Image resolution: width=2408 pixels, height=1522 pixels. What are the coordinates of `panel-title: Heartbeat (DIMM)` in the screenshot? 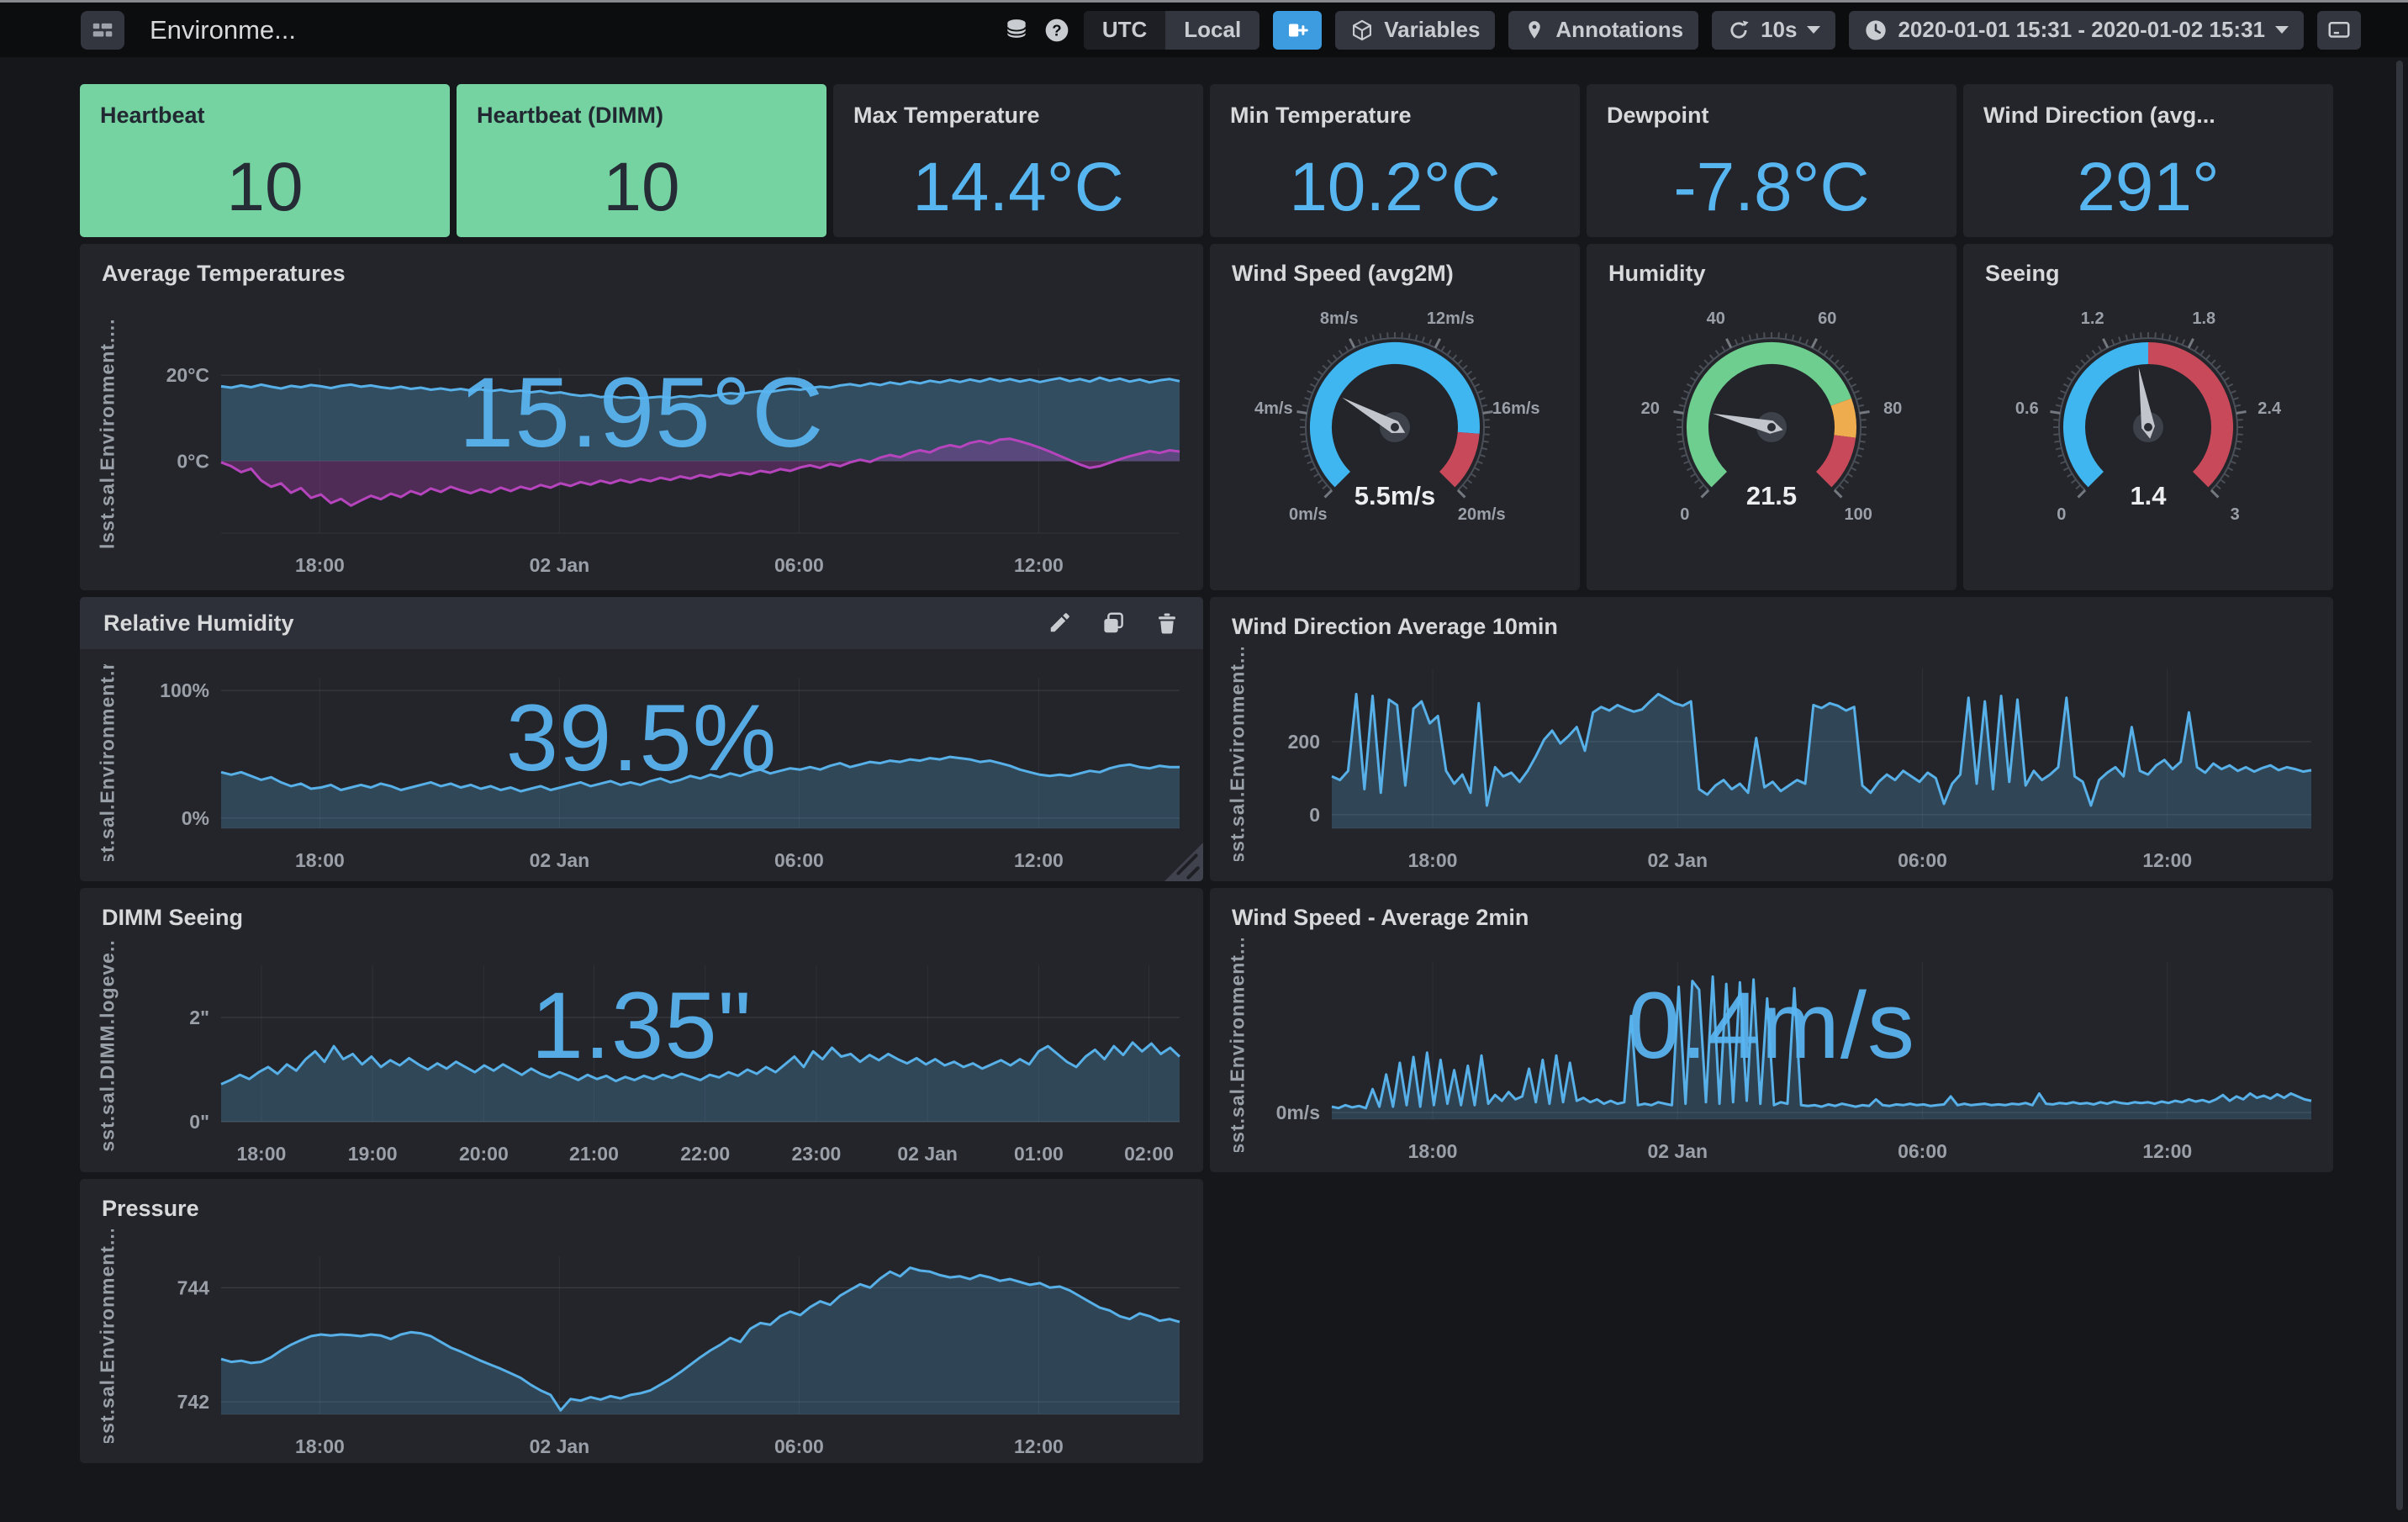 It's located at (570, 115).